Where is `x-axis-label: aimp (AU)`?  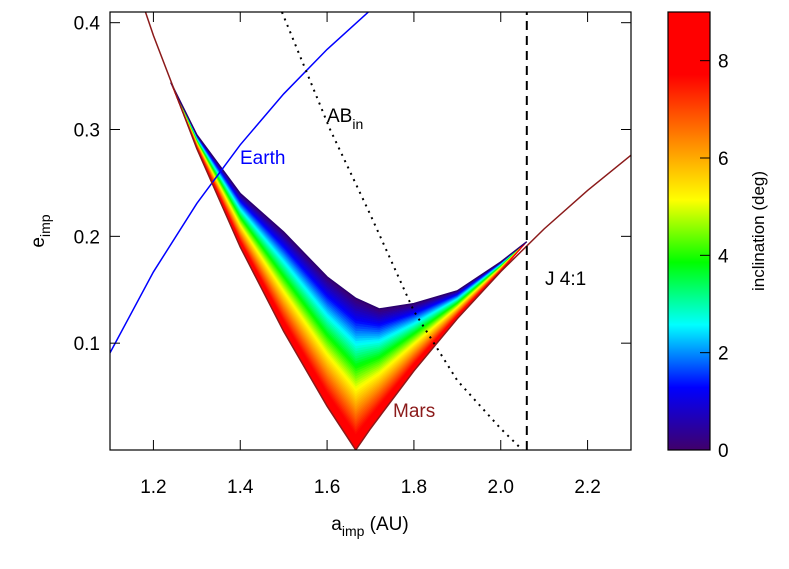
x-axis-label: aimp (AU) is located at coordinates (369, 526).